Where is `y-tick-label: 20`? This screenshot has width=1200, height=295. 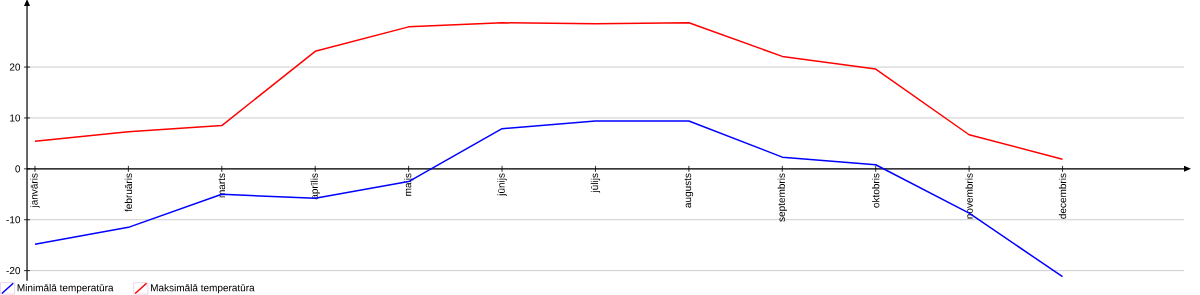 y-tick-label: 20 is located at coordinates (15, 67).